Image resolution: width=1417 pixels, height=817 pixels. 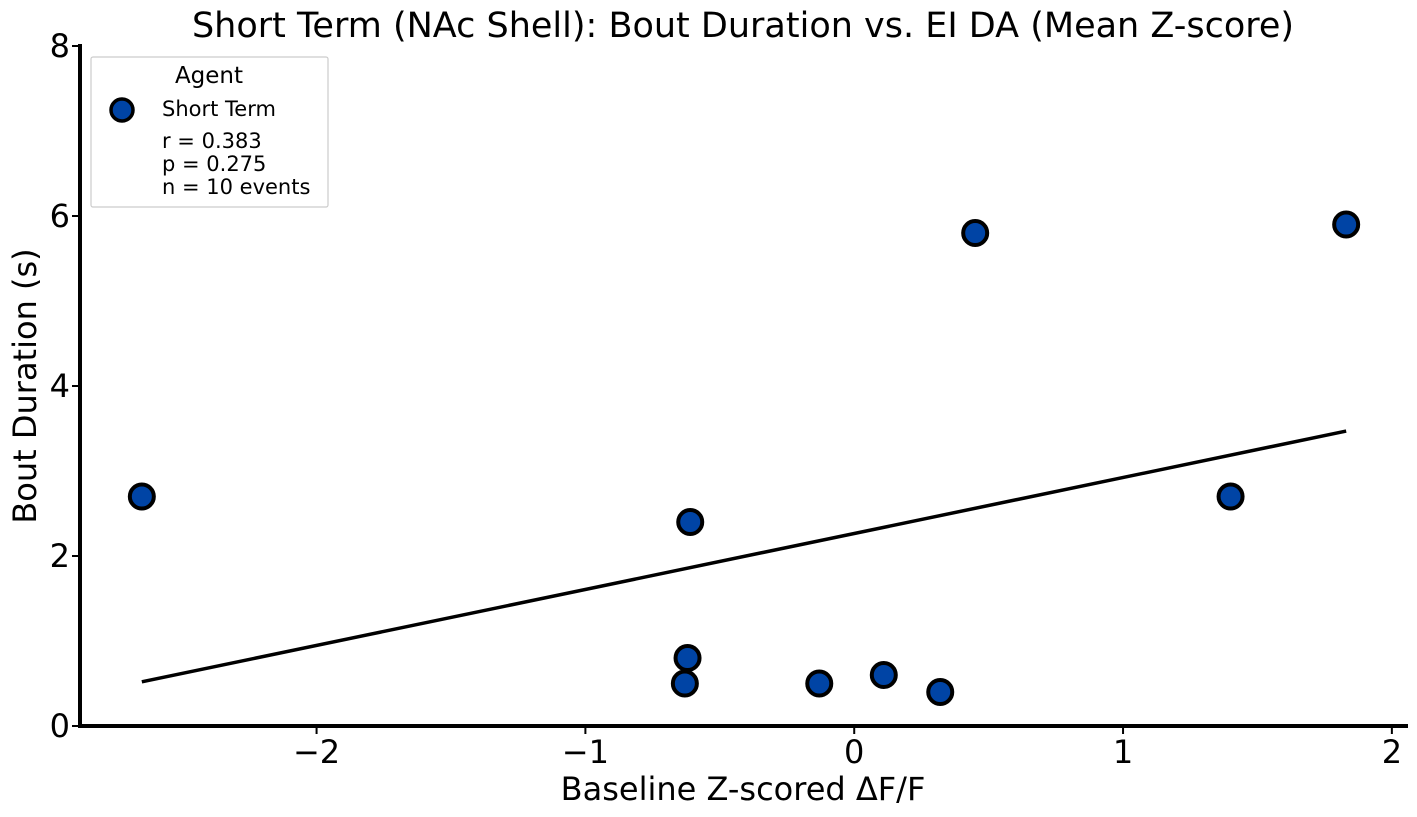 What do you see at coordinates (316, 752) in the screenshot?
I see `x-tick-label: −2` at bounding box center [316, 752].